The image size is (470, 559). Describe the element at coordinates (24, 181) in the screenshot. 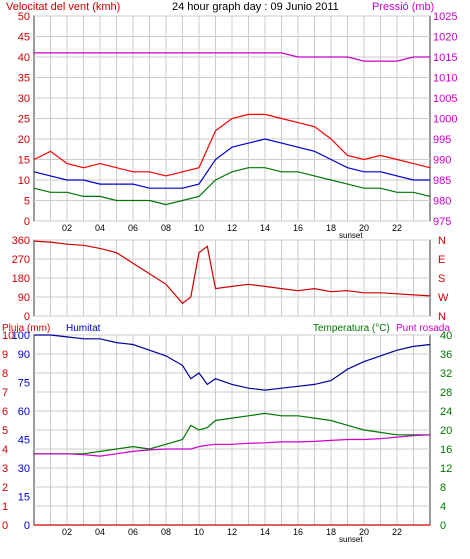

I see `wind-tick-label: 10` at that location.